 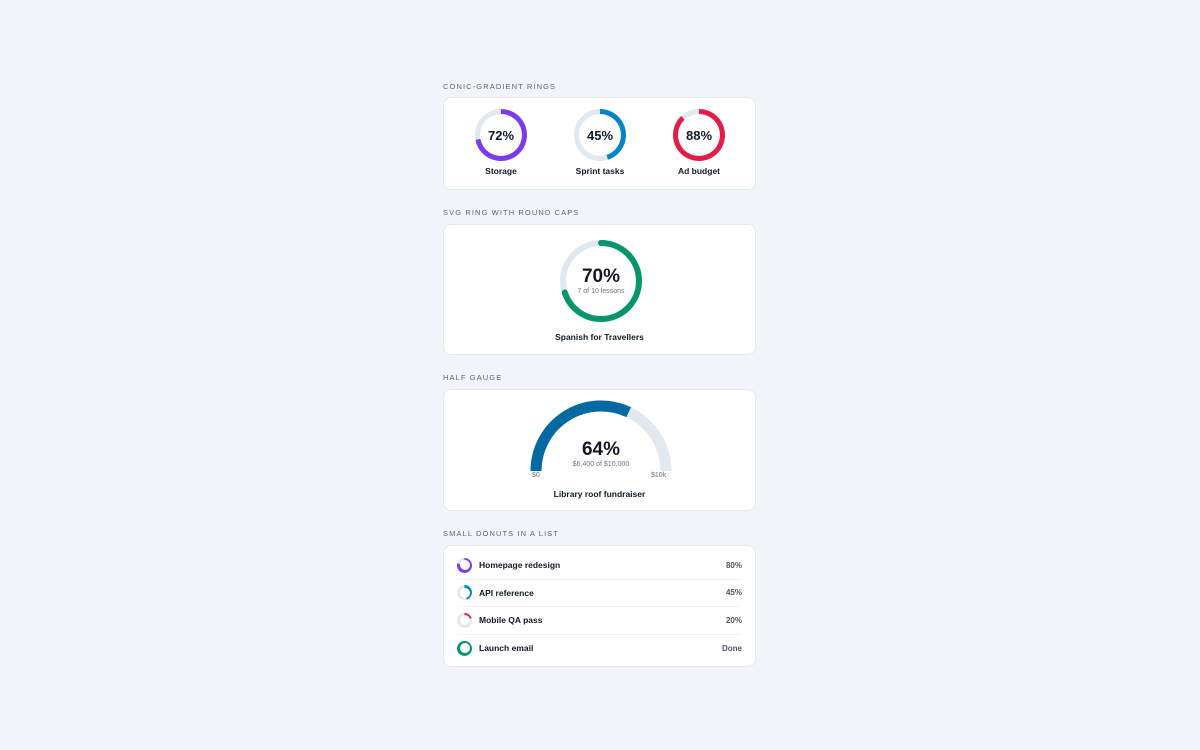 I want to click on gauge-progress-arc, so click(x=581, y=436).